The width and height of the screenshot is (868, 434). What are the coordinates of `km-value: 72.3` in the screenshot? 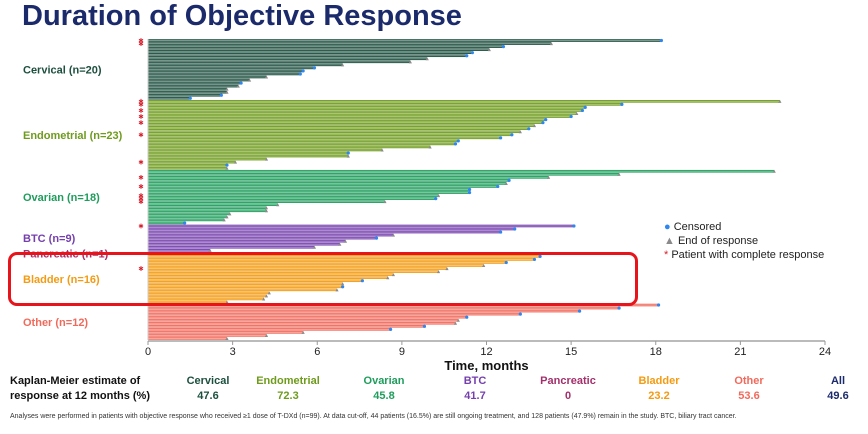 It's located at (288, 396).